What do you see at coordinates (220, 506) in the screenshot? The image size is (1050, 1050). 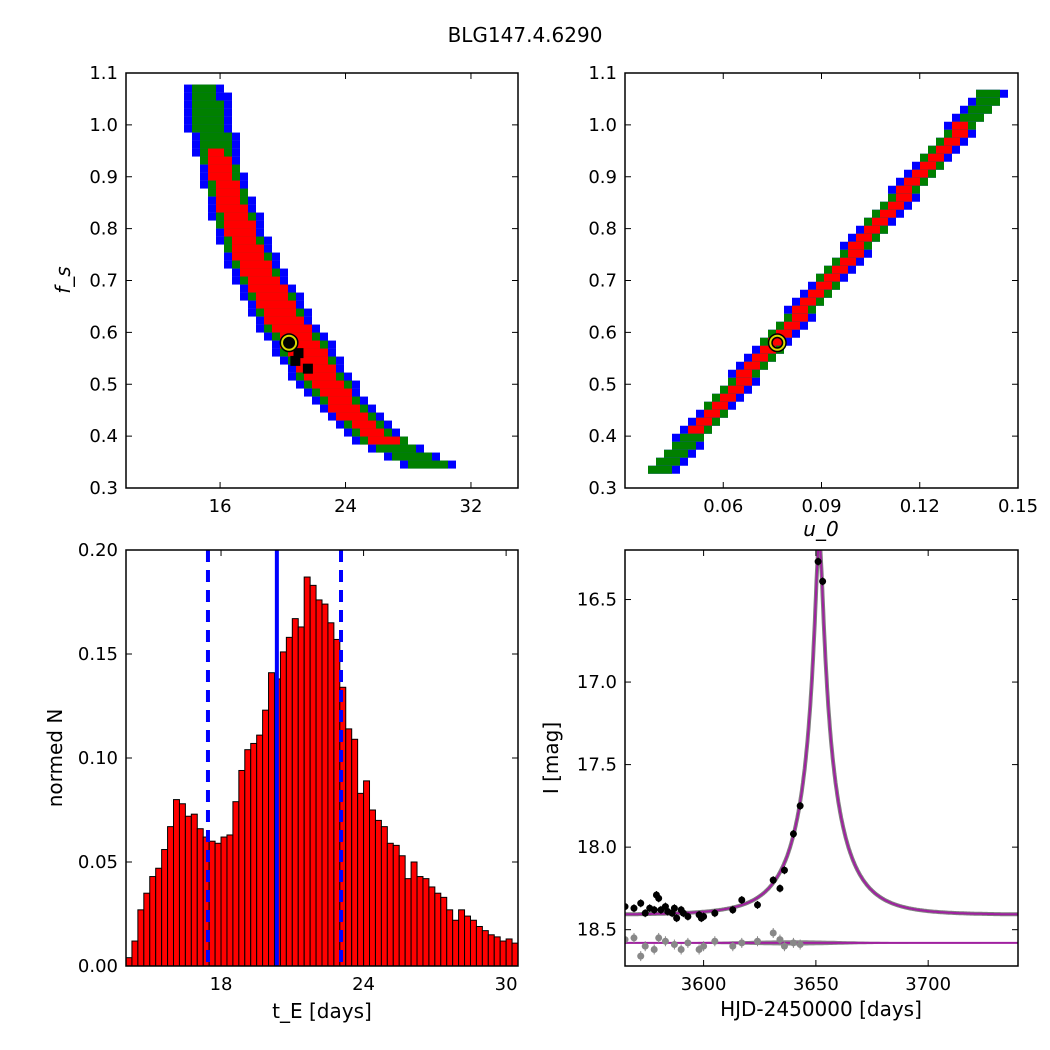 I see `x-tick-label: 16` at bounding box center [220, 506].